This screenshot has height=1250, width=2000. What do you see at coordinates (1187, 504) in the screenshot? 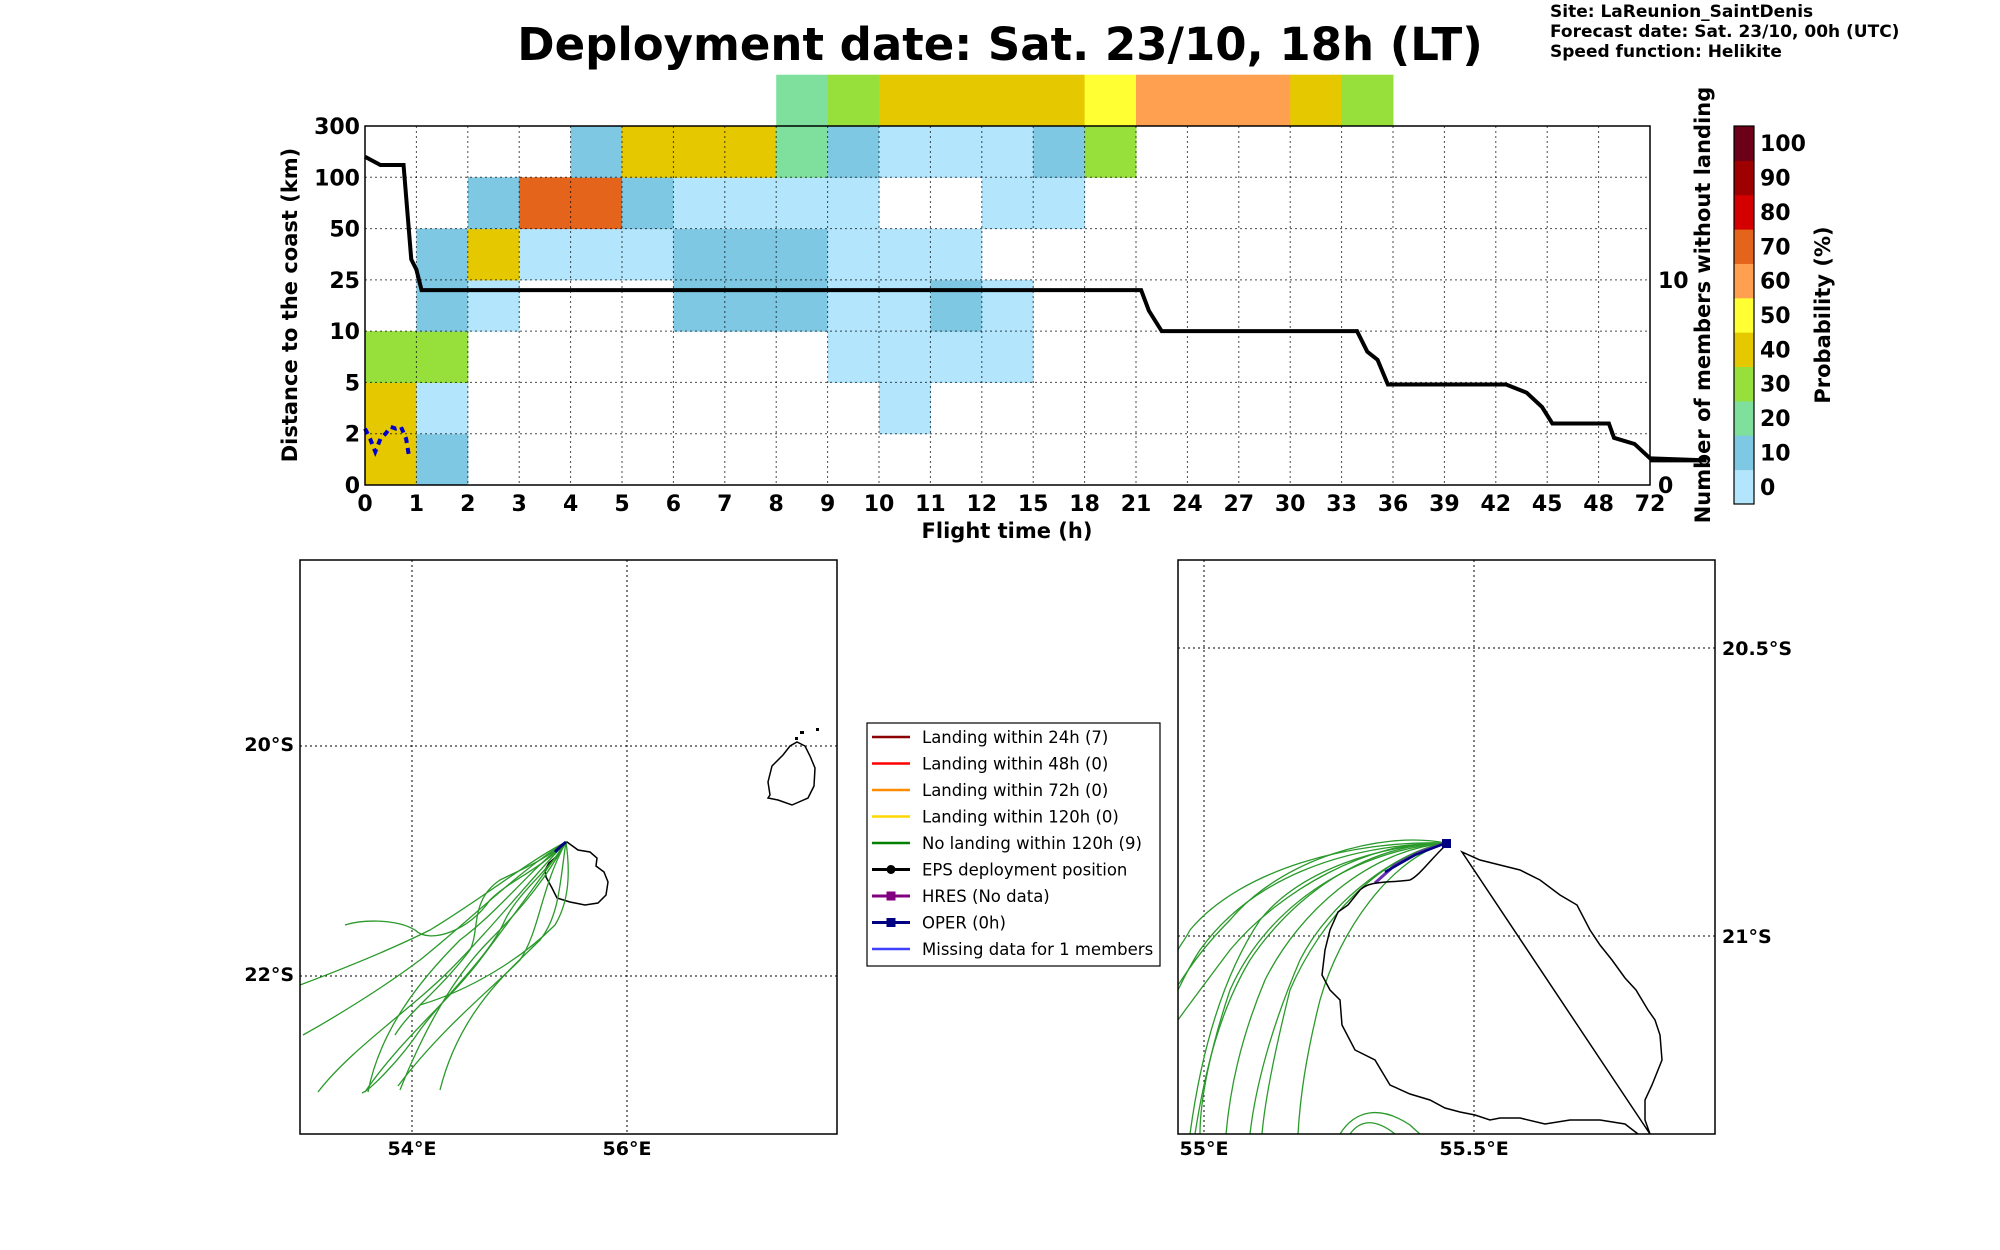
I see `x-tick-label: 24` at bounding box center [1187, 504].